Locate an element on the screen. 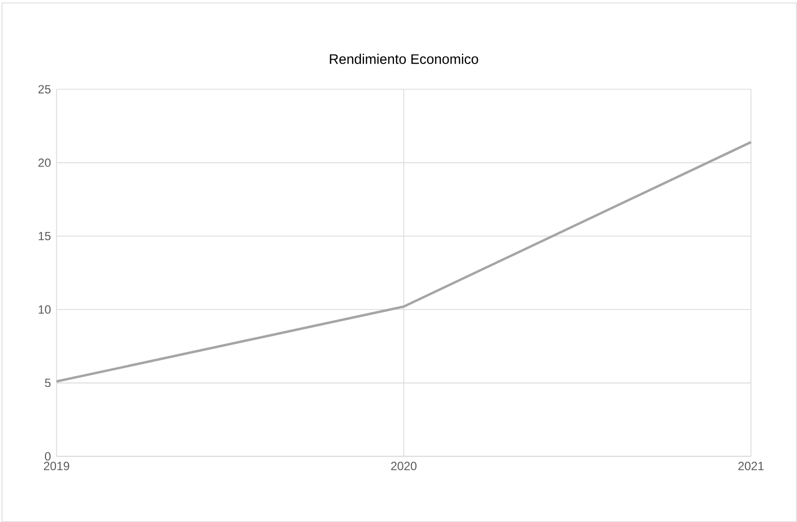 This screenshot has width=797, height=522. x-tick-label: 2021 is located at coordinates (751, 466).